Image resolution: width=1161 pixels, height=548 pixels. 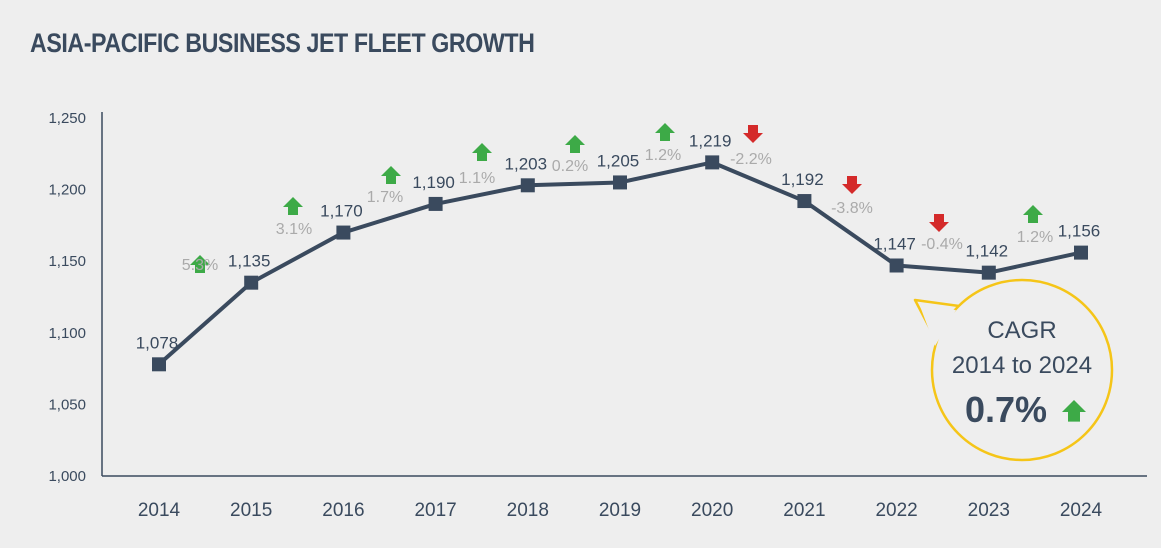 I want to click on data-label: 1,190, so click(x=433, y=182).